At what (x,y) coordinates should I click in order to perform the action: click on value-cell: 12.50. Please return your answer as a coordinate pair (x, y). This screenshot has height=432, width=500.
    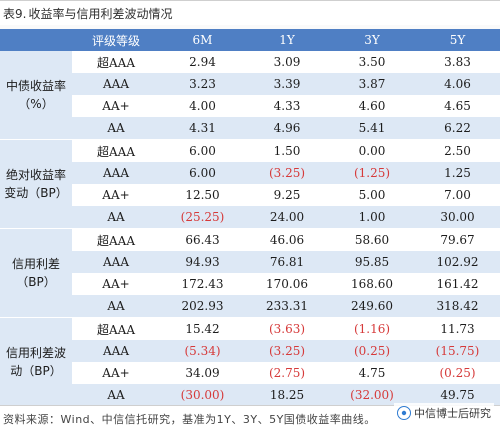
    Looking at the image, I should click on (202, 195).